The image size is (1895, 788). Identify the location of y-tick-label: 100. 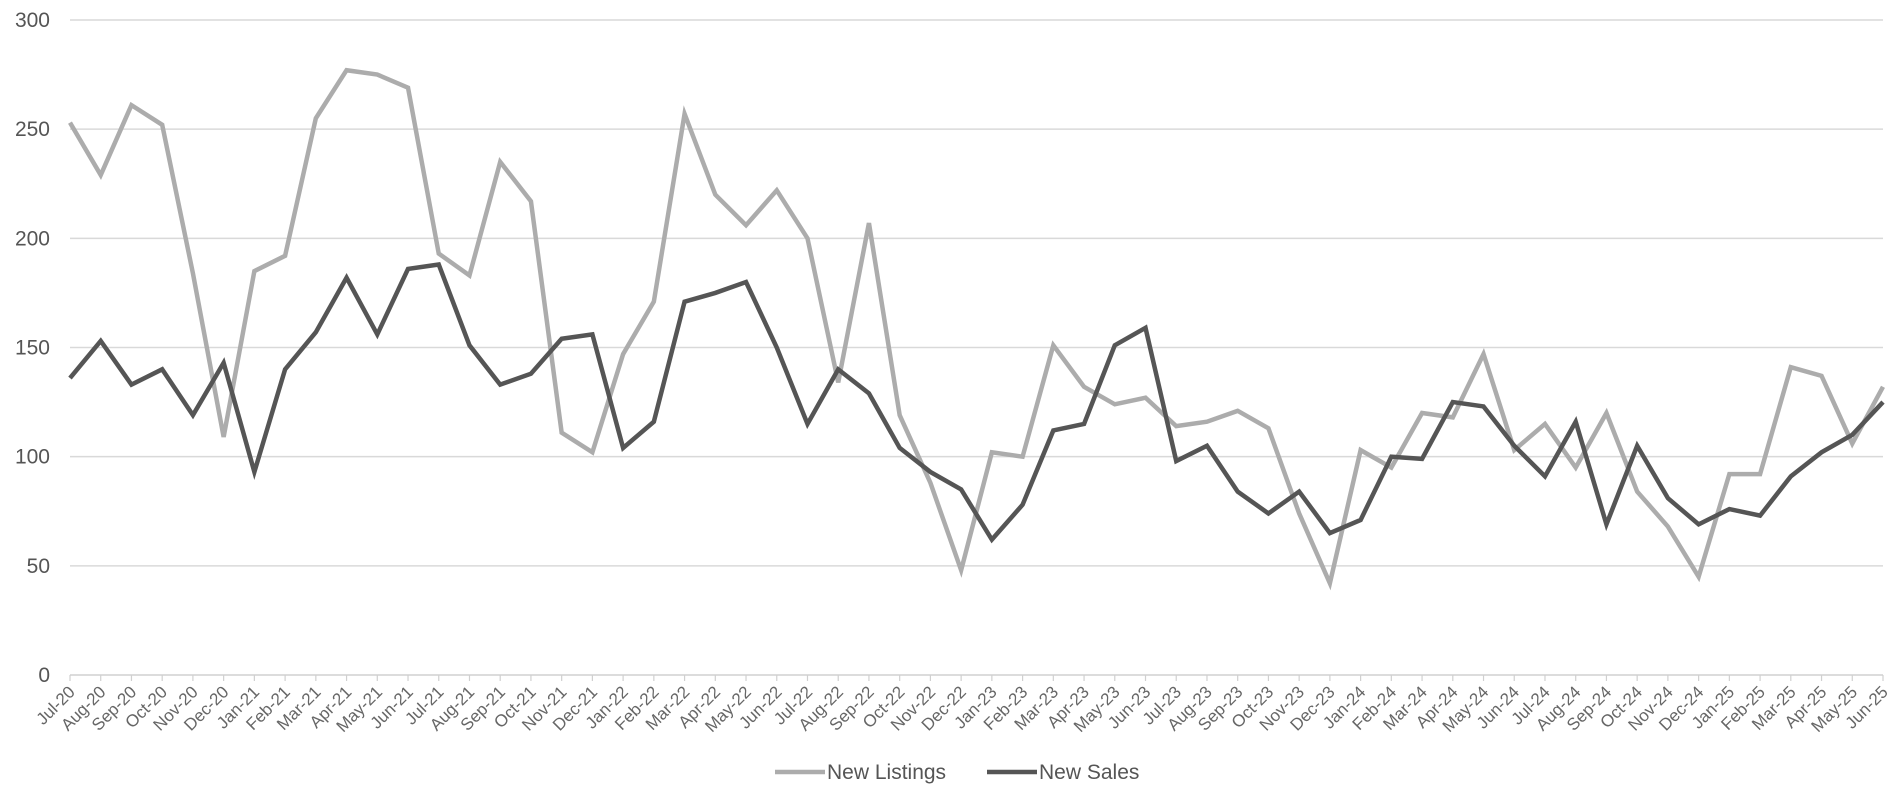
(32, 457).